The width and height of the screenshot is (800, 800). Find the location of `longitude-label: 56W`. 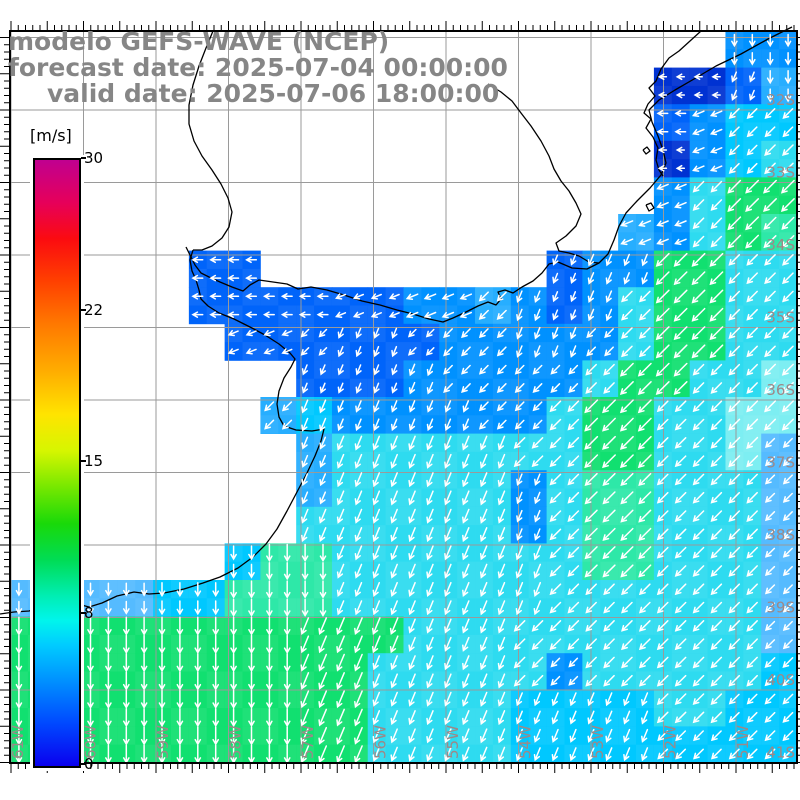

longitude-label: 56W is located at coordinates (381, 742).